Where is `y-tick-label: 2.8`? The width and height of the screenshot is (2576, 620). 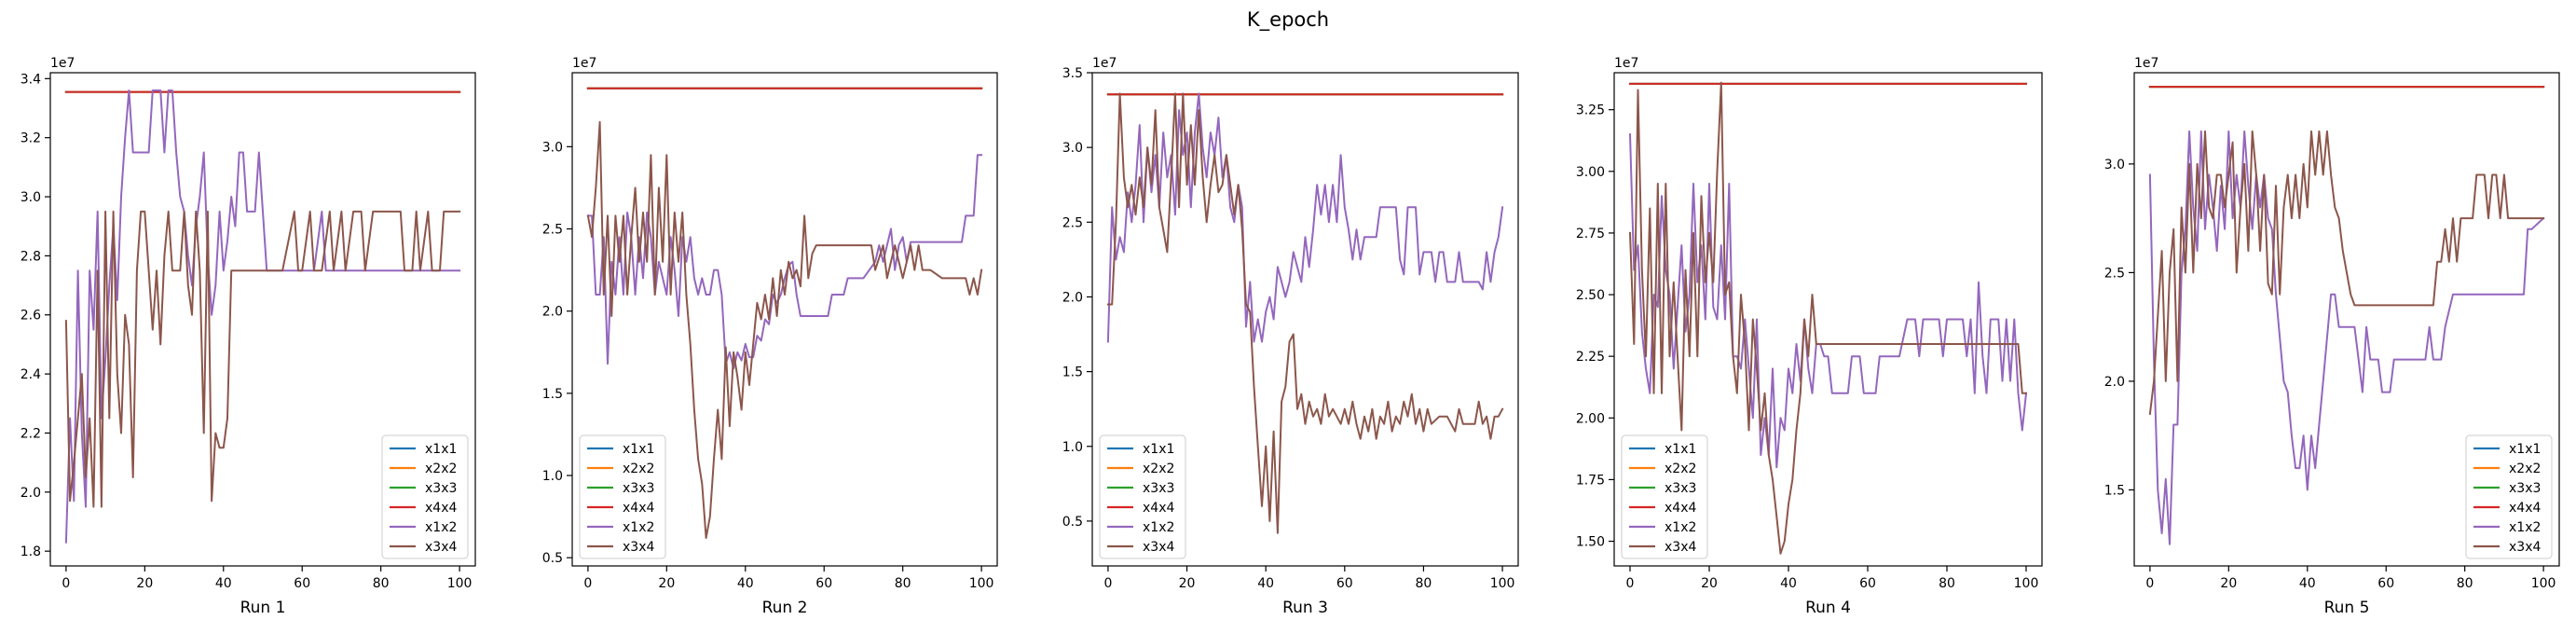
y-tick-label: 2.8 is located at coordinates (31, 256).